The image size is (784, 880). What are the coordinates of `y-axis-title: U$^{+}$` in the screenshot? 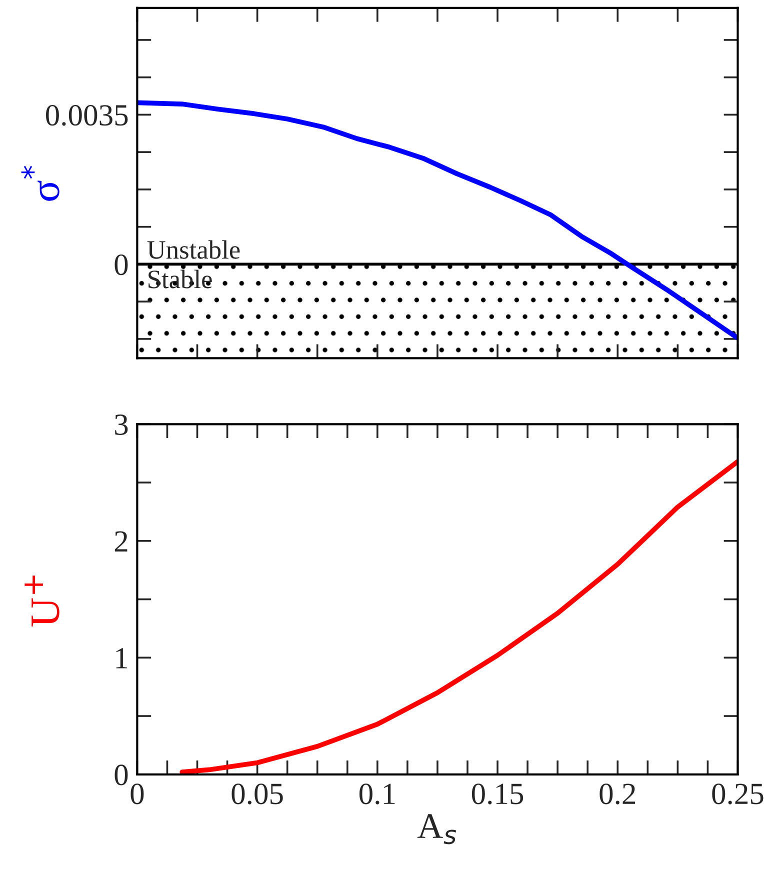 It's located at (42, 601).